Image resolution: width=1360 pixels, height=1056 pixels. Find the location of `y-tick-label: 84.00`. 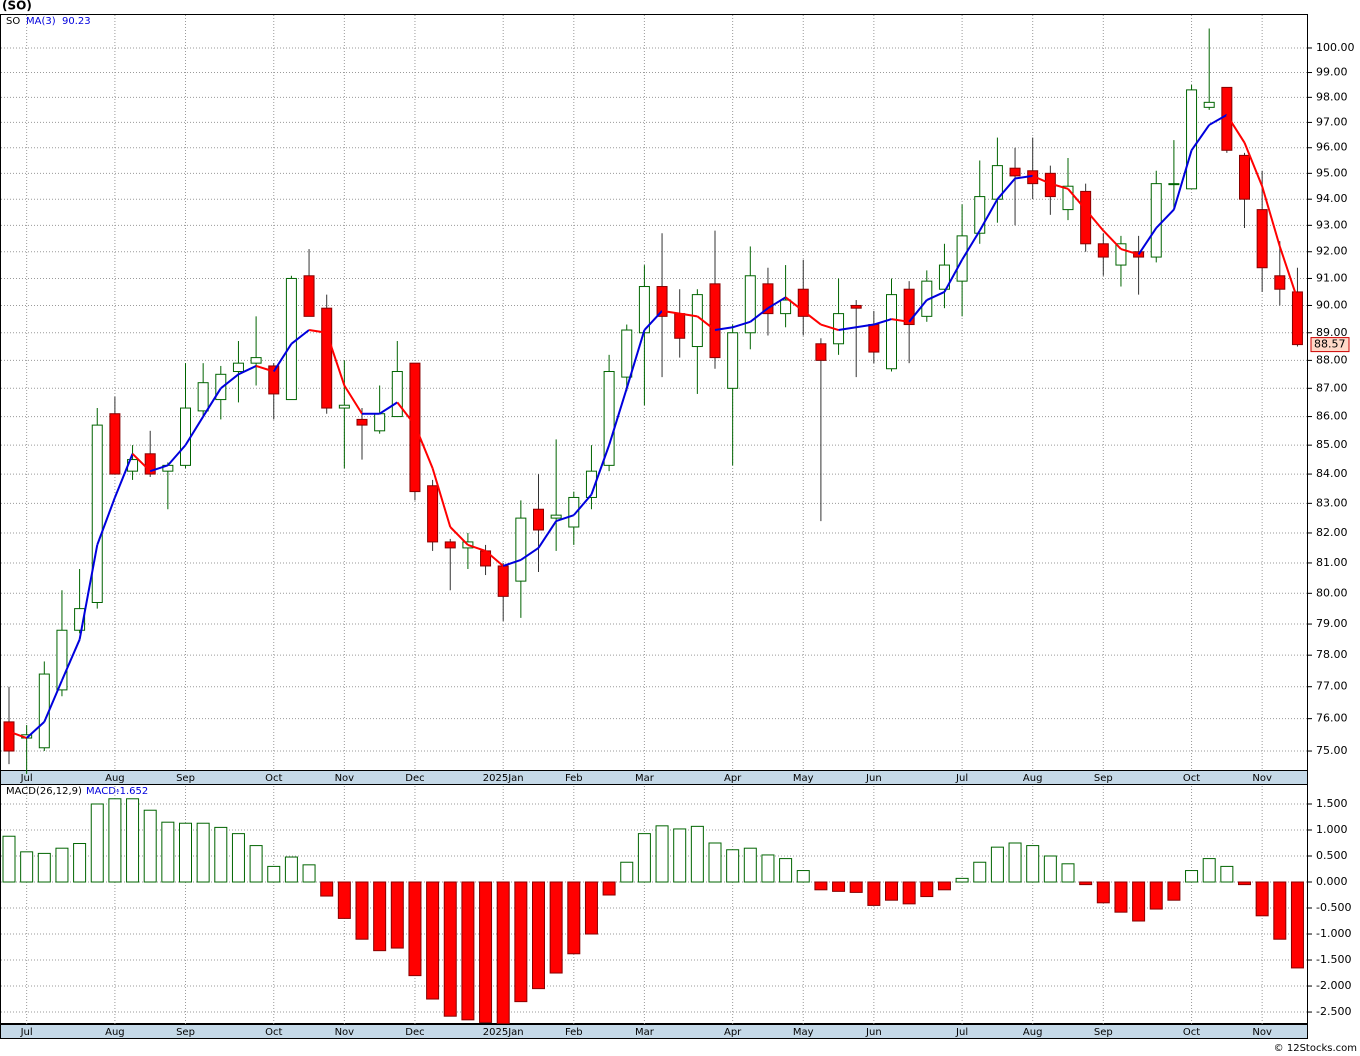

y-tick-label: 84.00 is located at coordinates (1332, 473).